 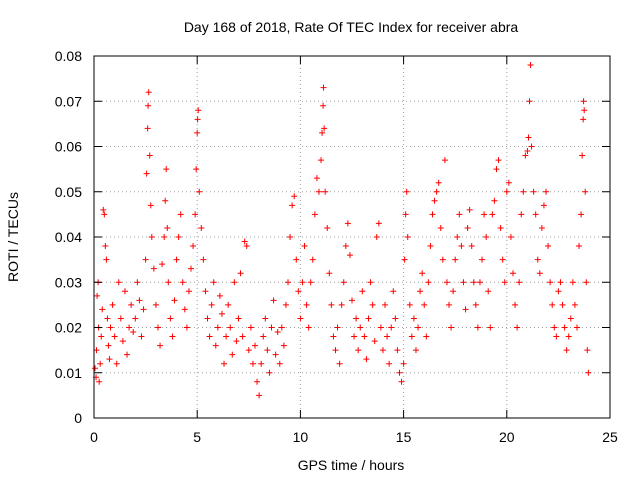 I want to click on y-axis-label: ROTI / TECUs, so click(x=13, y=237).